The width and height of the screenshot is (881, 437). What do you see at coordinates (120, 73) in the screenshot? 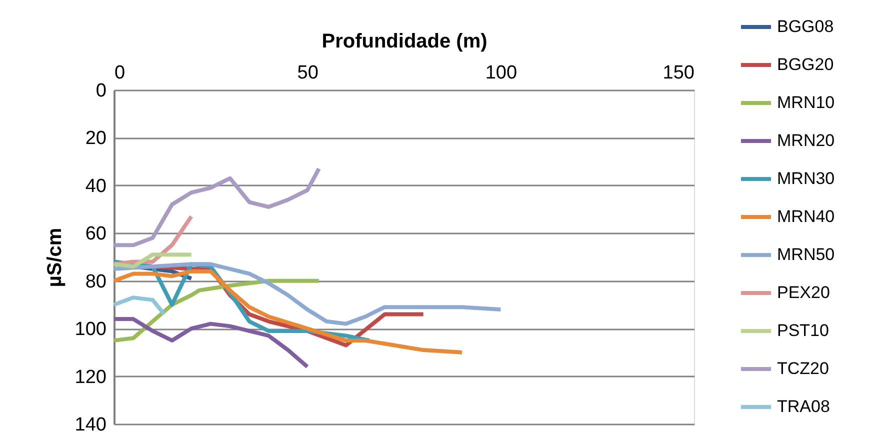
I see `x-tick-label: 0` at bounding box center [120, 73].